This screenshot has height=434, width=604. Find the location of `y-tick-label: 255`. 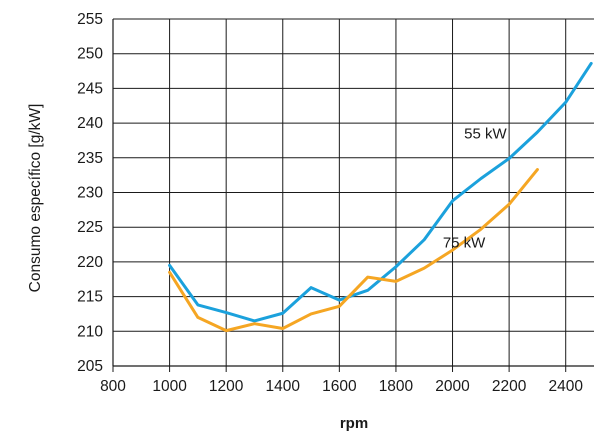

y-tick-label: 255 is located at coordinates (90, 19).